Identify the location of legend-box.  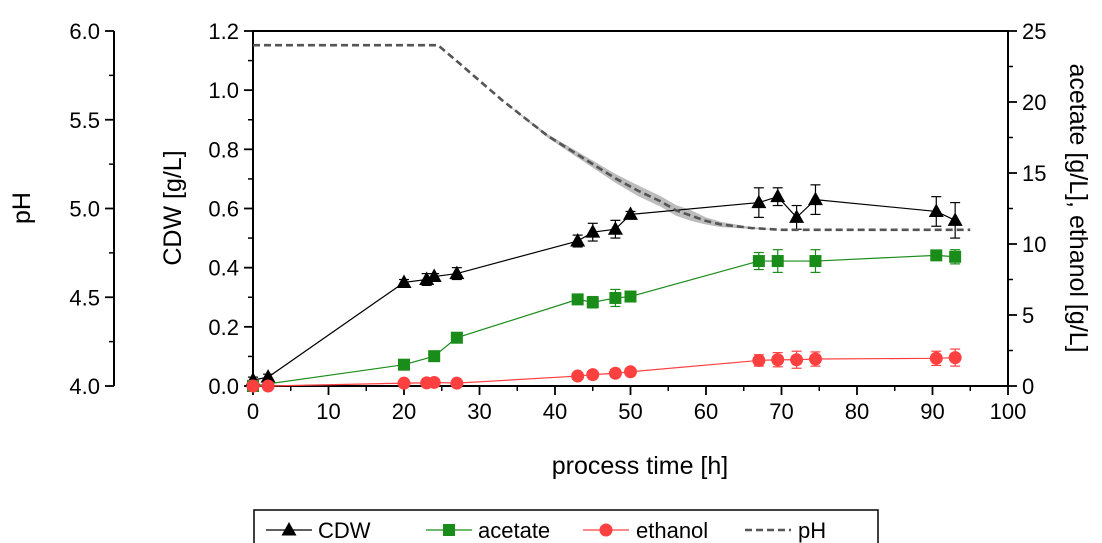
(566, 526).